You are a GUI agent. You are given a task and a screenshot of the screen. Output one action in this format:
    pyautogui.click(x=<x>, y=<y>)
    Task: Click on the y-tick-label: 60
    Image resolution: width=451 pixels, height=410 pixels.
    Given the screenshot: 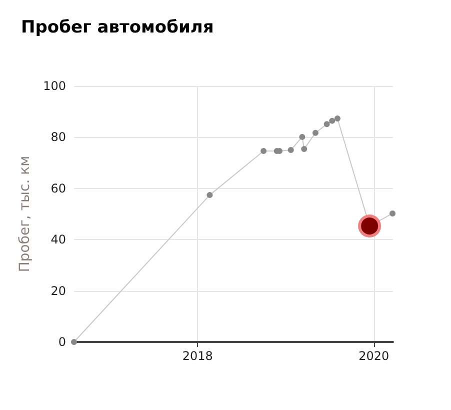 What is the action you would take?
    pyautogui.click(x=58, y=188)
    